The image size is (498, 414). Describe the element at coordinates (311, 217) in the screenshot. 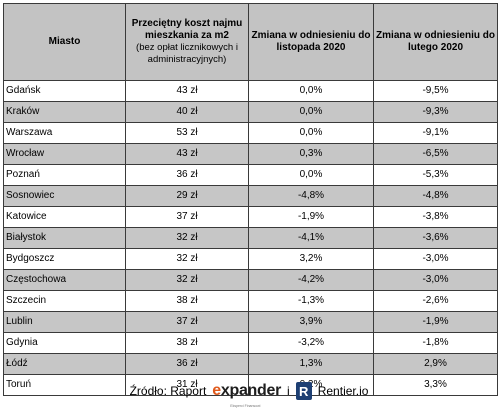

I see `cell-change-november: -1,9%` at that location.